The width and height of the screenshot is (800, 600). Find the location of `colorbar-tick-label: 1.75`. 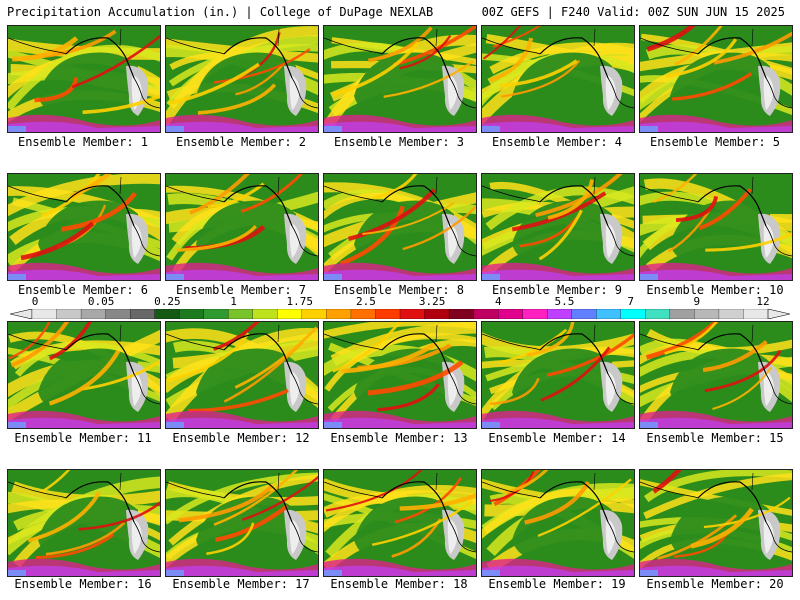

colorbar-tick-label: 1.75 is located at coordinates (299, 301).